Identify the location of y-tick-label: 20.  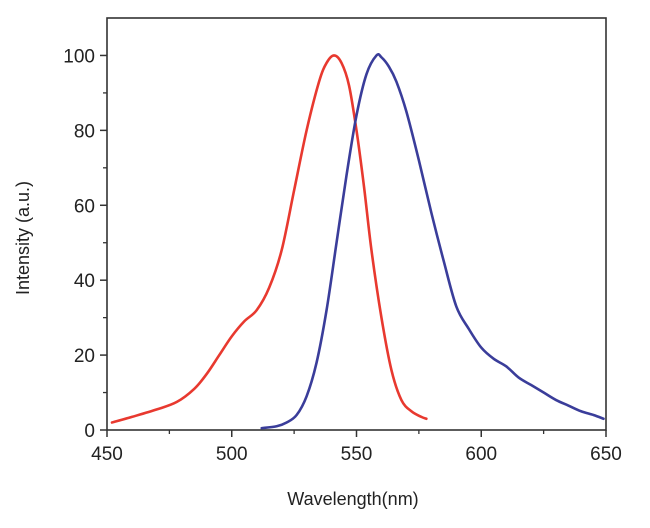
(84, 356).